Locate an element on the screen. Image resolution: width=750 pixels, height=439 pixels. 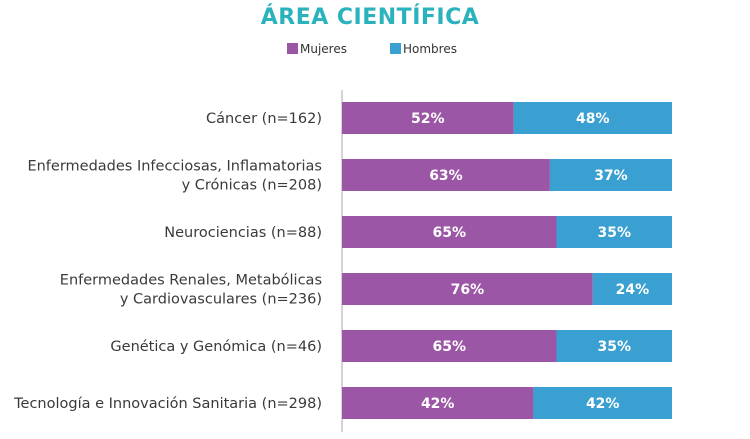
bar-label-mujeres-1: 63% is located at coordinates (446, 176).